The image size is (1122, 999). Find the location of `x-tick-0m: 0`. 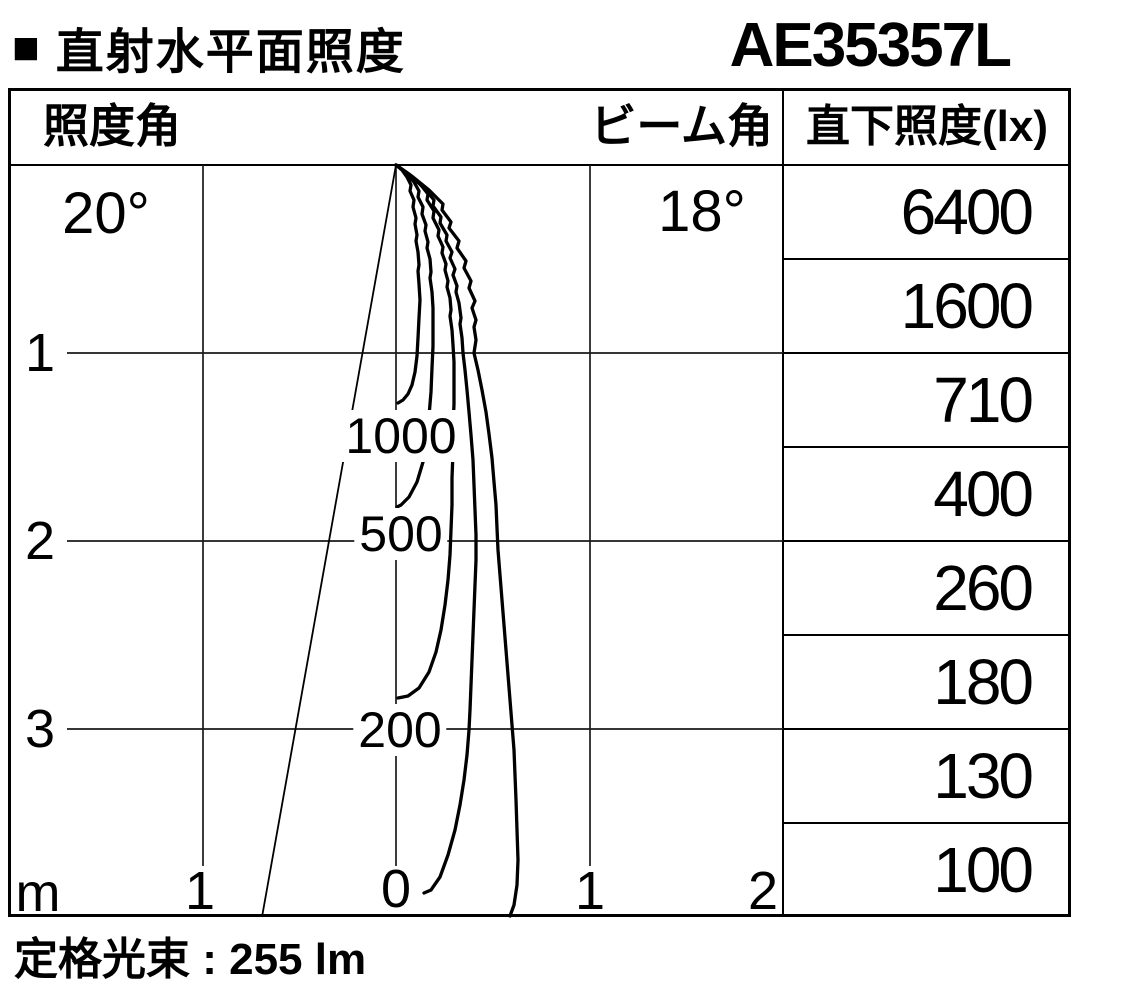

x-tick-0m: 0 is located at coordinates (396, 889).